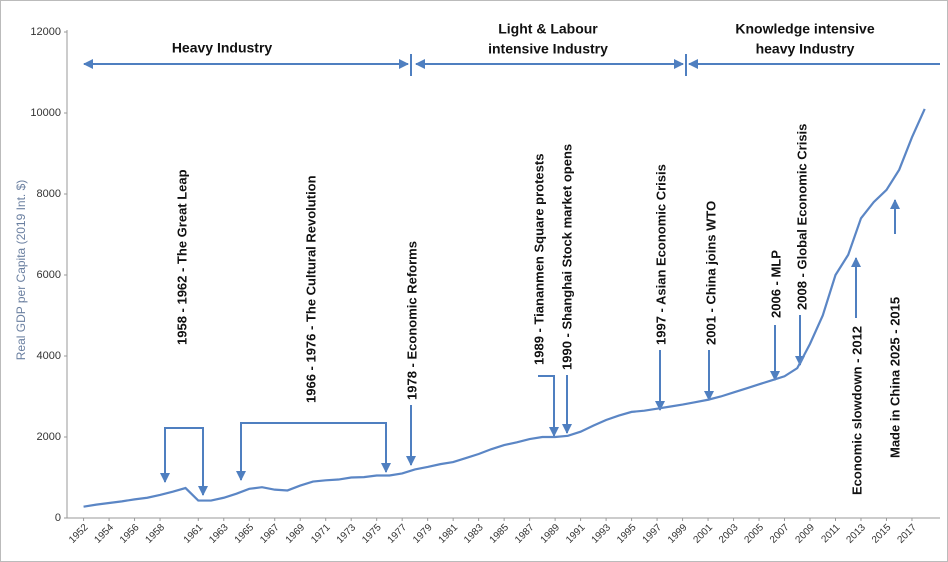  What do you see at coordinates (566, 257) in the screenshot?
I see `event-label: 1990 - Shanghai Stock market opens` at bounding box center [566, 257].